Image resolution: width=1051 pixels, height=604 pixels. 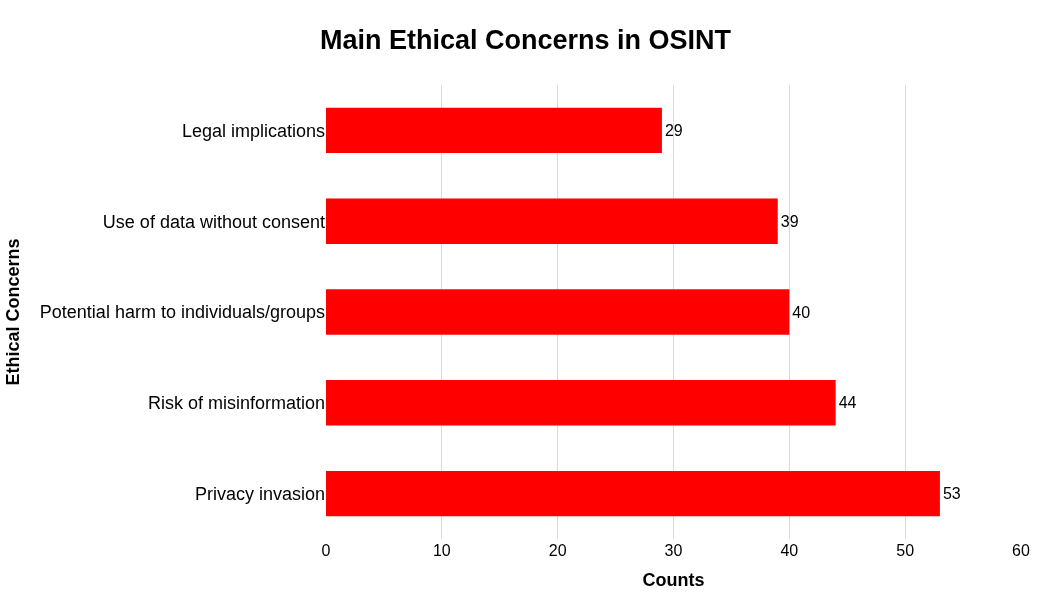 What do you see at coordinates (673, 130) in the screenshot?
I see `data-label: 29` at bounding box center [673, 130].